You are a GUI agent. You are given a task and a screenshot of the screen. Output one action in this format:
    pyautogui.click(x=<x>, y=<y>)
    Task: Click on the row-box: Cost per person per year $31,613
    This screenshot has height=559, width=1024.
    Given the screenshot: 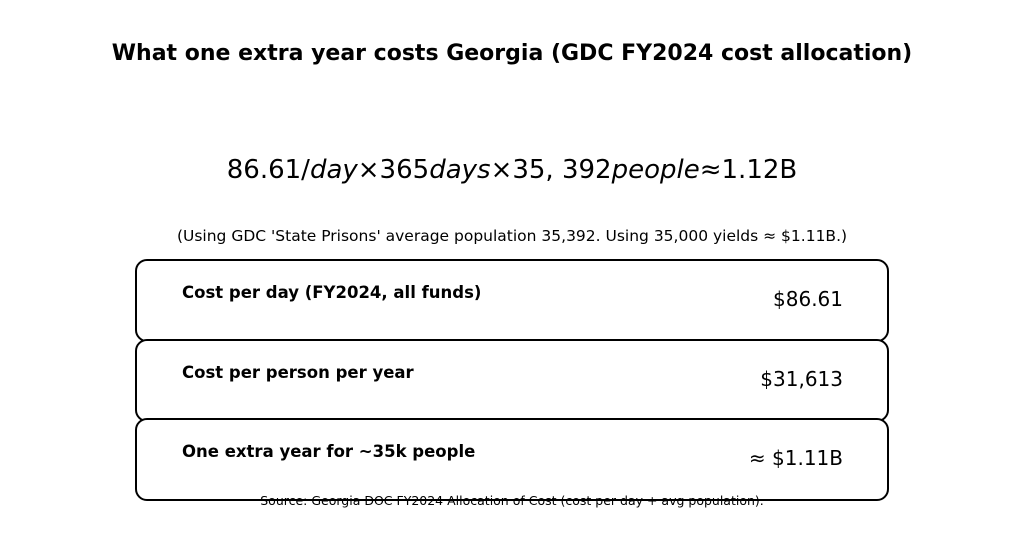 What is the action you would take?
    pyautogui.click(x=512, y=380)
    